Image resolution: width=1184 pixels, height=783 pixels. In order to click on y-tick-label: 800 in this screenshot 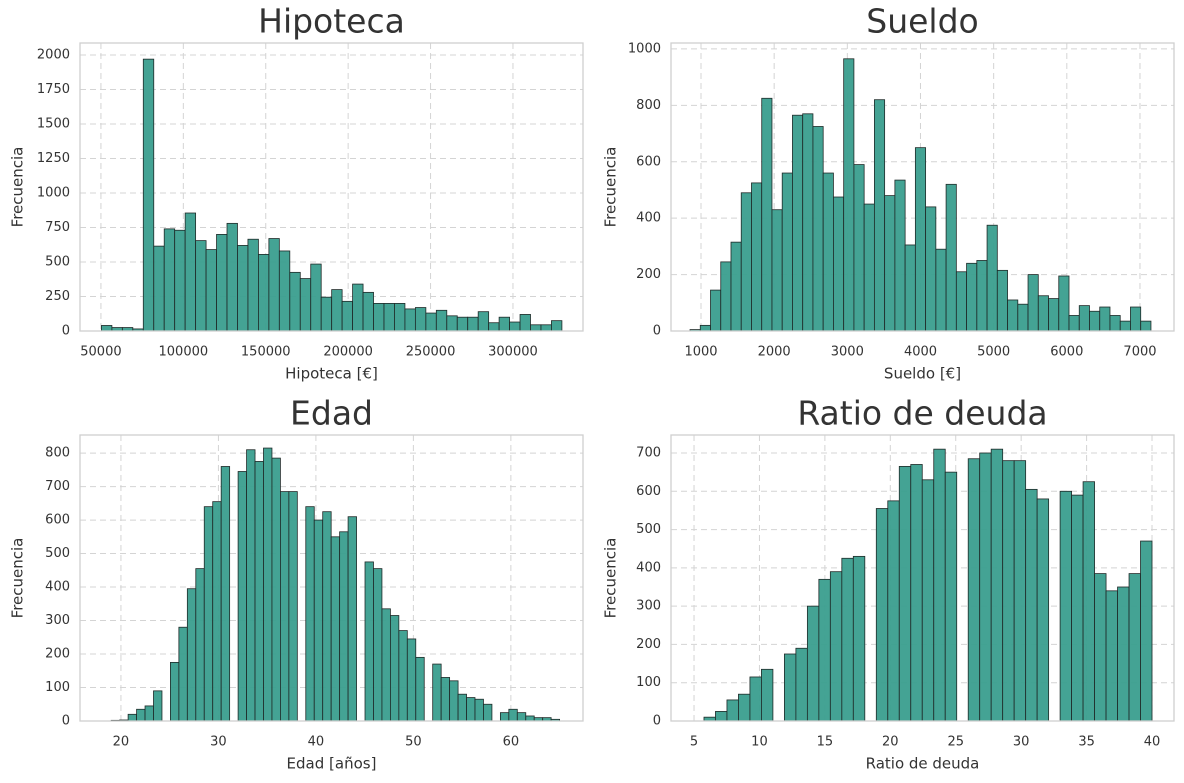, I will do `click(57, 453)`.